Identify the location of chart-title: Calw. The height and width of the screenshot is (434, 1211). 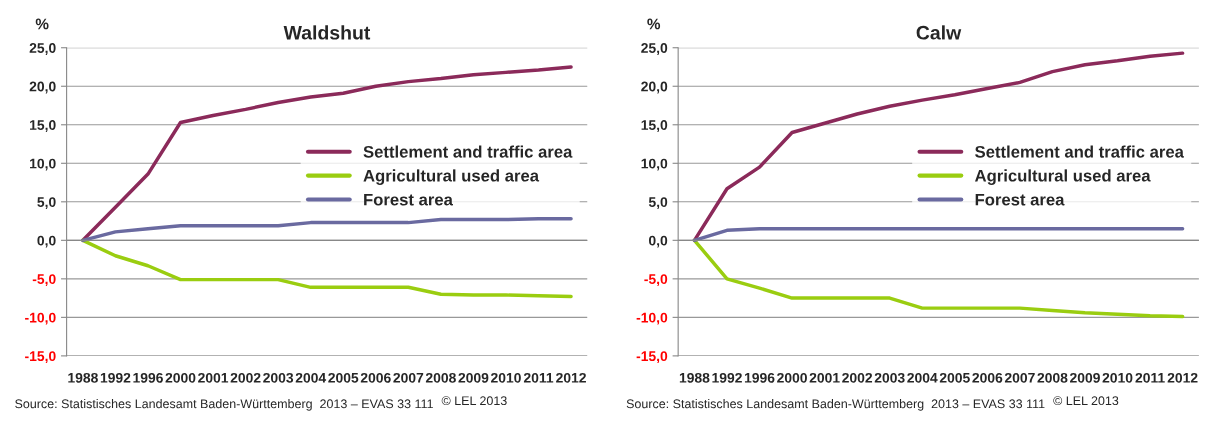
(939, 32).